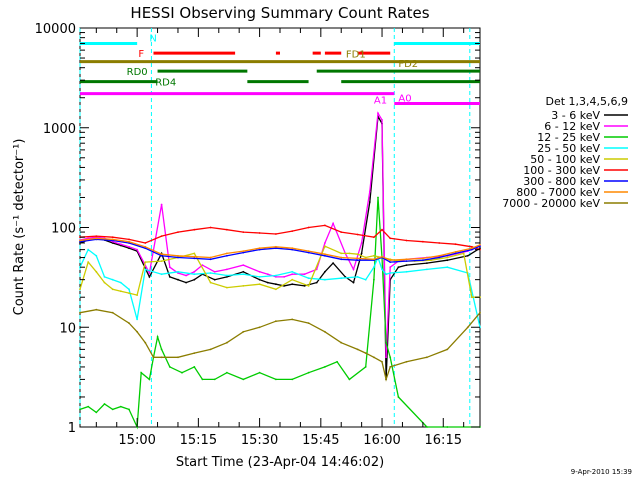 This screenshot has height=480, width=640. Describe the element at coordinates (551, 203) in the screenshot. I see `legend-entry-label: 7000 - 20000 keV` at that location.